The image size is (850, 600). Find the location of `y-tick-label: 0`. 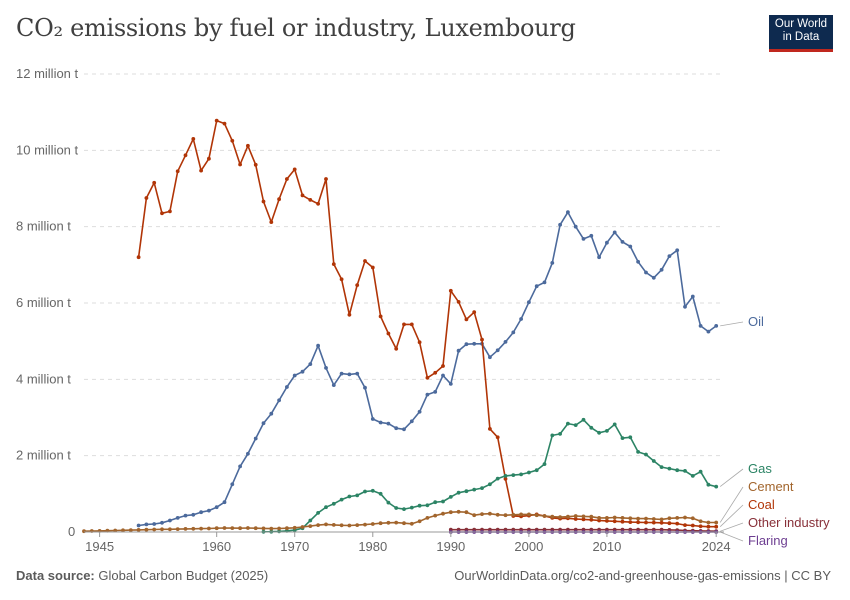

y-tick-label: 0 is located at coordinates (71, 531).